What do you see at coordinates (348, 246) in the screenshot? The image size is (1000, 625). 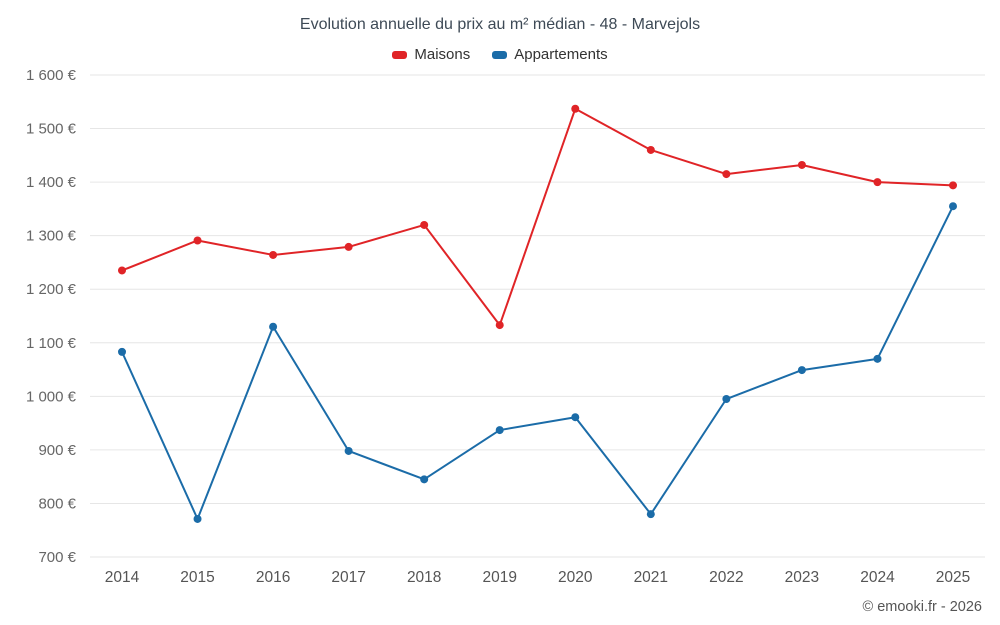 I see `data-point-maisons-2017` at bounding box center [348, 246].